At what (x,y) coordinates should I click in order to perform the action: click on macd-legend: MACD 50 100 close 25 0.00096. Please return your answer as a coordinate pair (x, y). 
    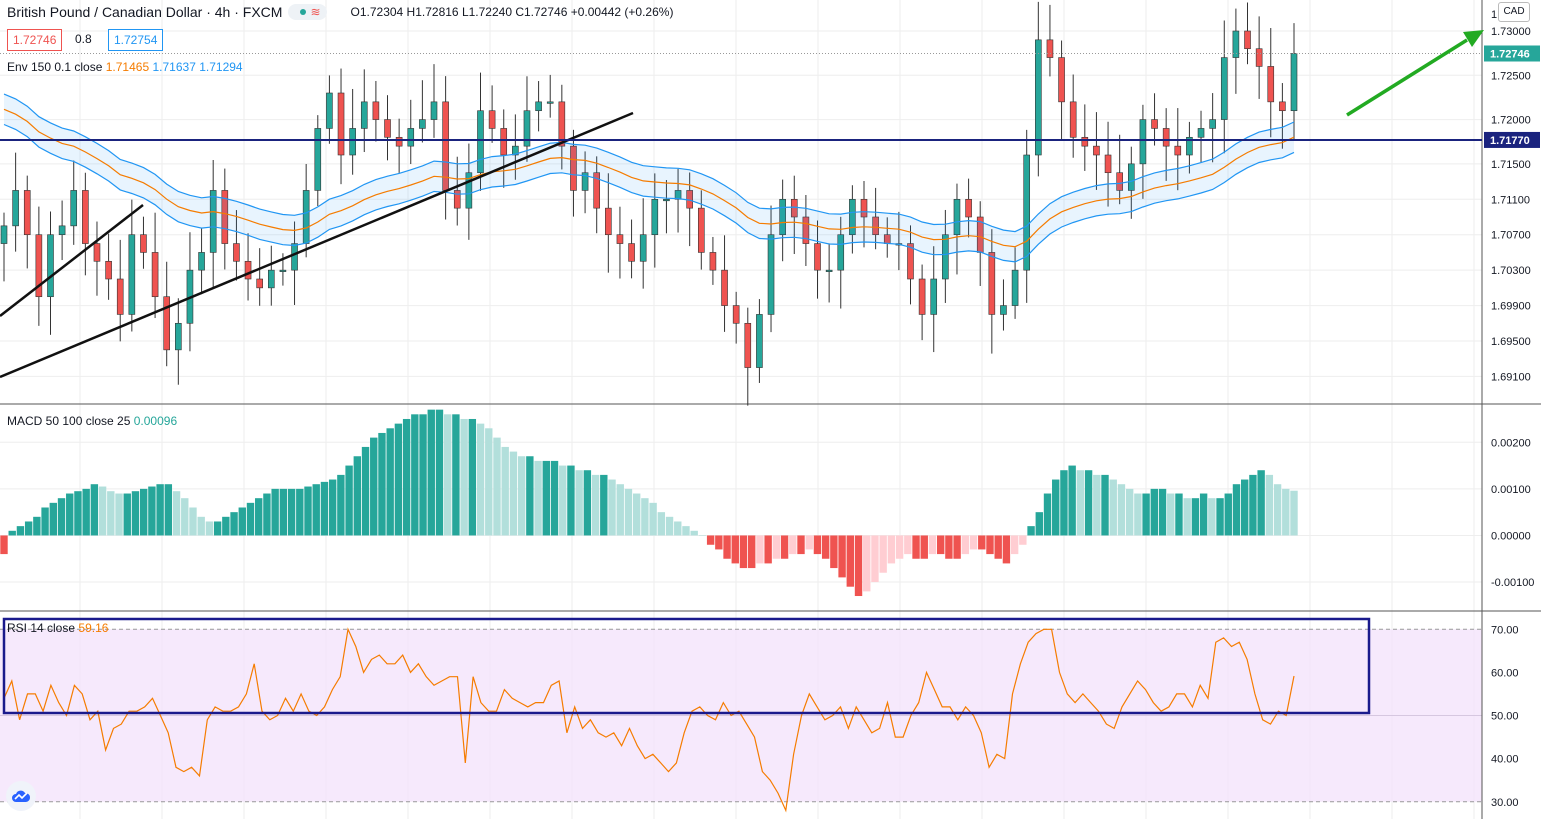
    Looking at the image, I should click on (92, 421).